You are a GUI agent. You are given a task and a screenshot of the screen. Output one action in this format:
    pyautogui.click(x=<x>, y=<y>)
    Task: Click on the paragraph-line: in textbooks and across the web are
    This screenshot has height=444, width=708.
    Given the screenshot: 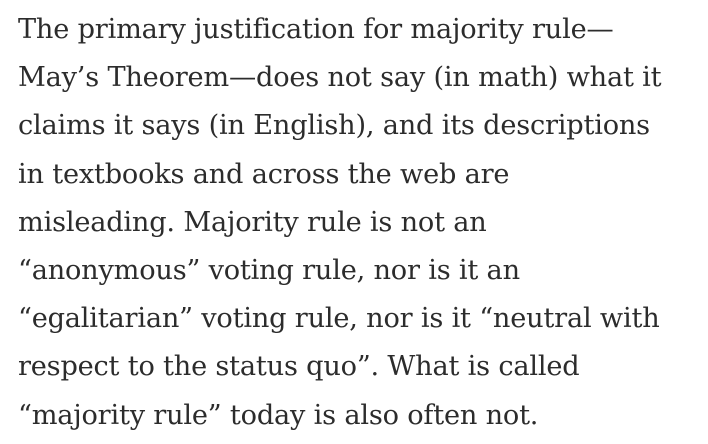 What is the action you would take?
    pyautogui.click(x=264, y=174)
    